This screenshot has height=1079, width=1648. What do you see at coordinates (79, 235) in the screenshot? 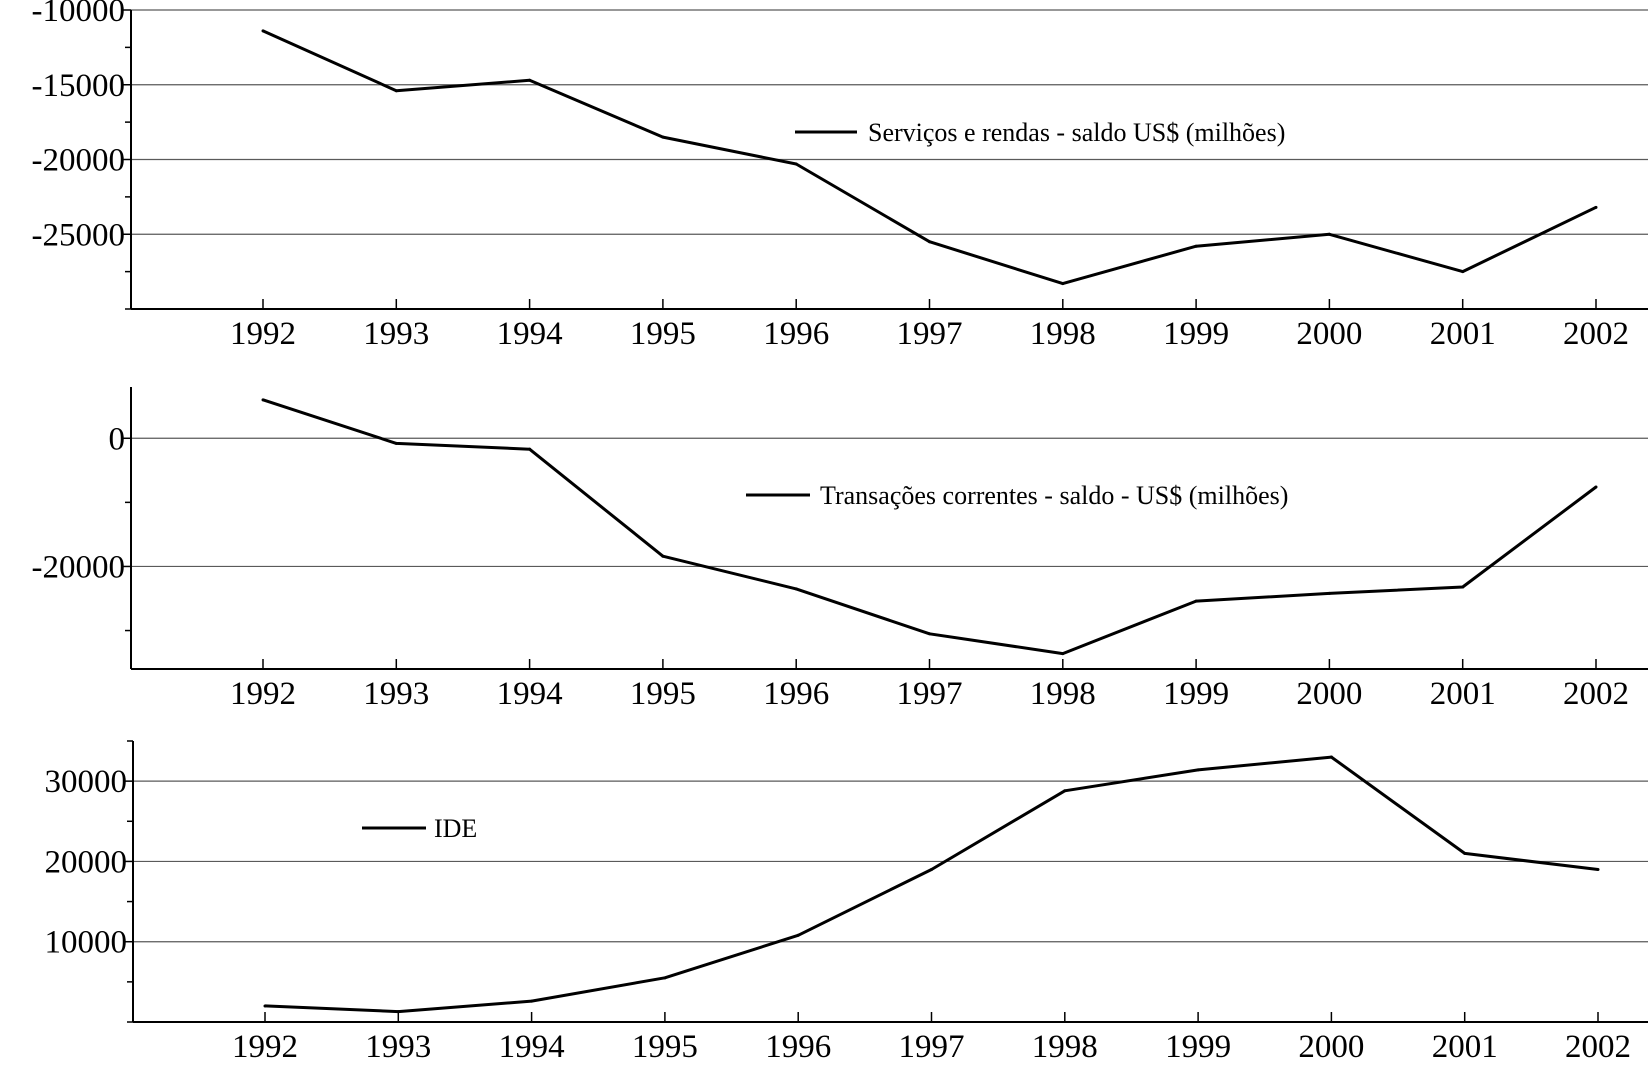
I see `y-tick-label: -25000` at bounding box center [79, 235].